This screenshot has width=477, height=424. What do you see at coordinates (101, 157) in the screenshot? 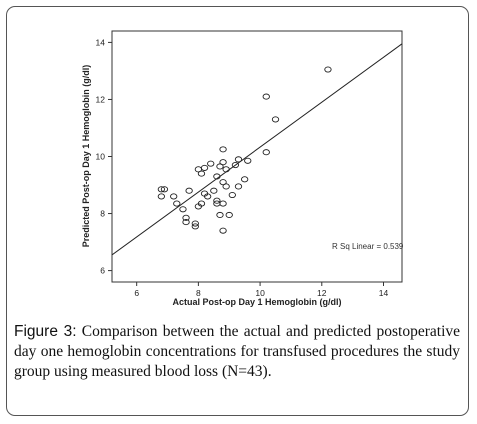
I see `y-tick-label: 10` at bounding box center [101, 157].